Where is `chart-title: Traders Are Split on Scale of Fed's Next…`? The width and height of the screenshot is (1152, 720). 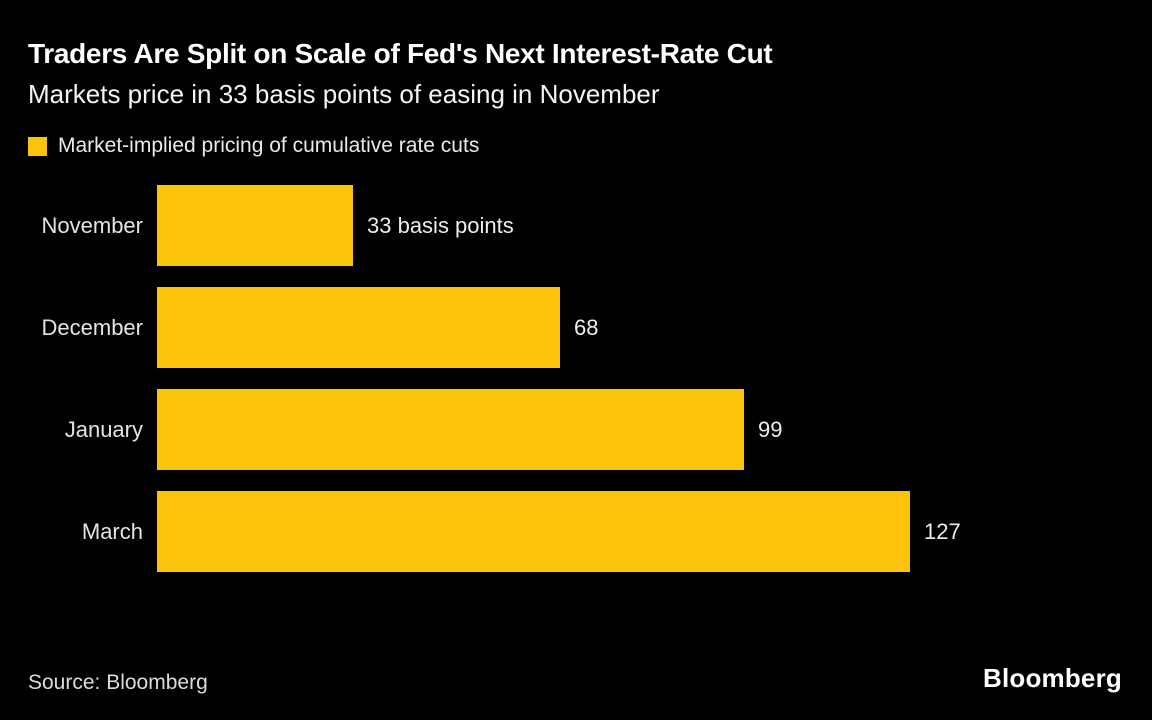 chart-title: Traders Are Split on Scale of Fed's Next… is located at coordinates (400, 53).